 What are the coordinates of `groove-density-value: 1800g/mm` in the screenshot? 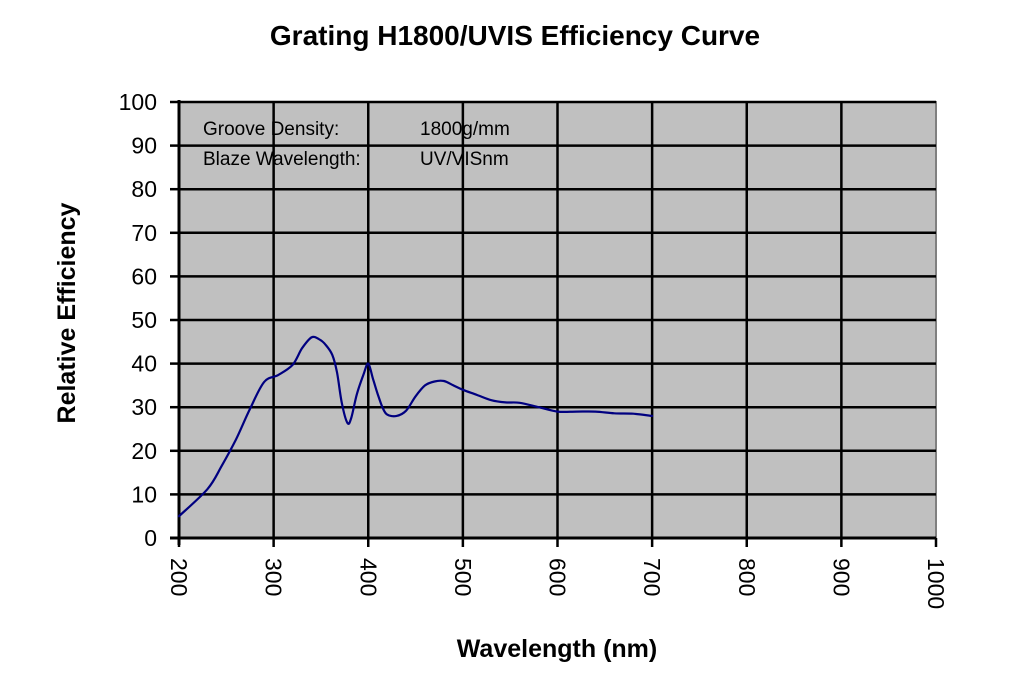 It's located at (465, 129).